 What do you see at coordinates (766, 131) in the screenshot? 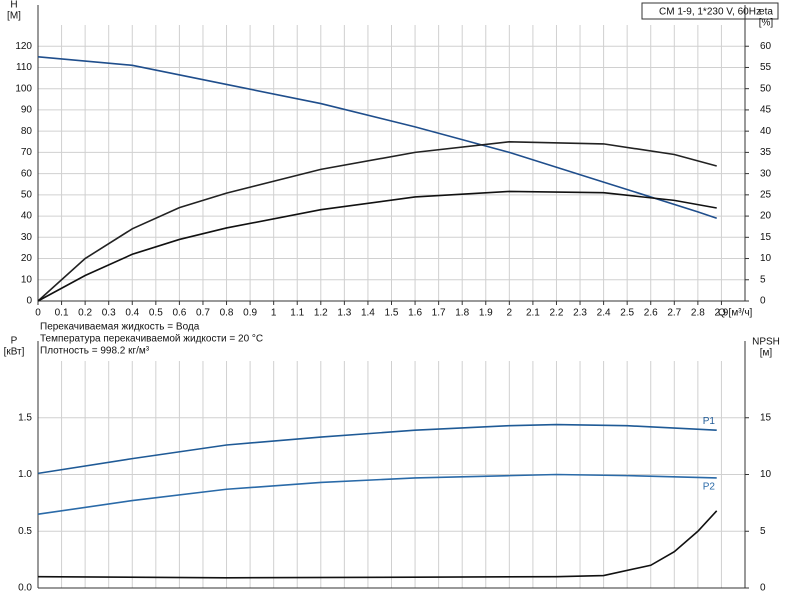
I see `y2-tick-label: 40` at bounding box center [766, 131].